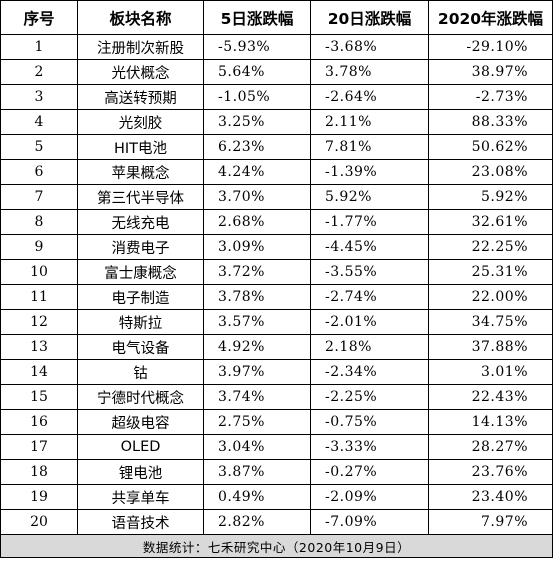  What do you see at coordinates (490, 72) in the screenshot?
I see `change-2020: 38.97%` at bounding box center [490, 72].